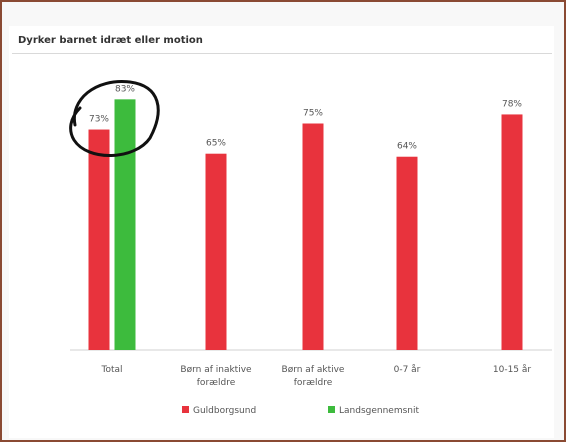 The height and width of the screenshot is (442, 566). I want to click on x-tick-label: Total, so click(111, 370).